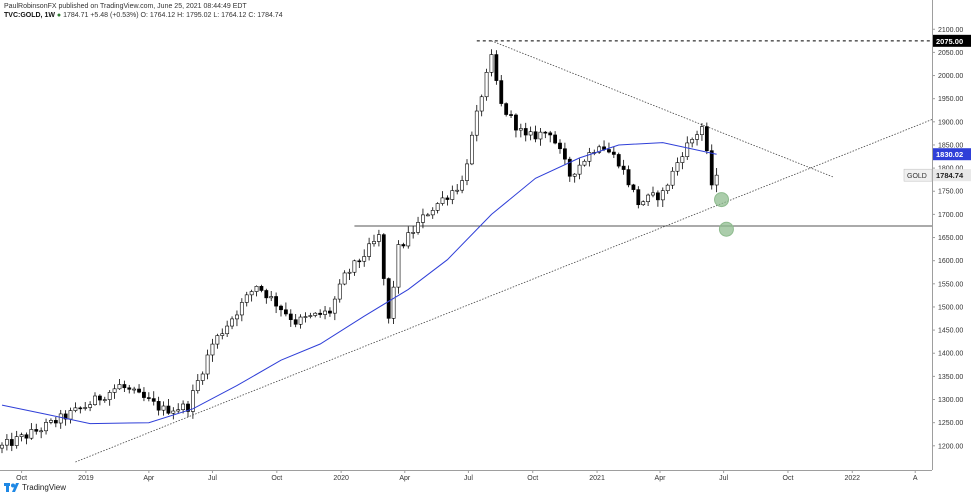  What do you see at coordinates (950, 76) in the screenshot?
I see `y-tick-label: 2000.00` at bounding box center [950, 76].